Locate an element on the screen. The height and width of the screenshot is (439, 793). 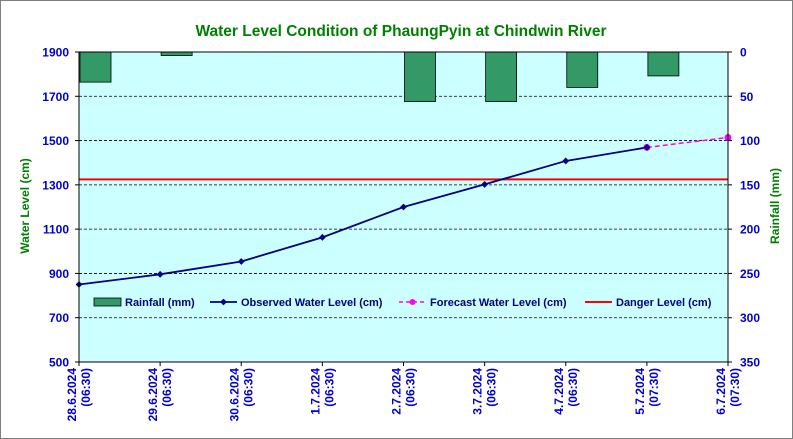
y2-tick-label: 150 is located at coordinates (750, 185).